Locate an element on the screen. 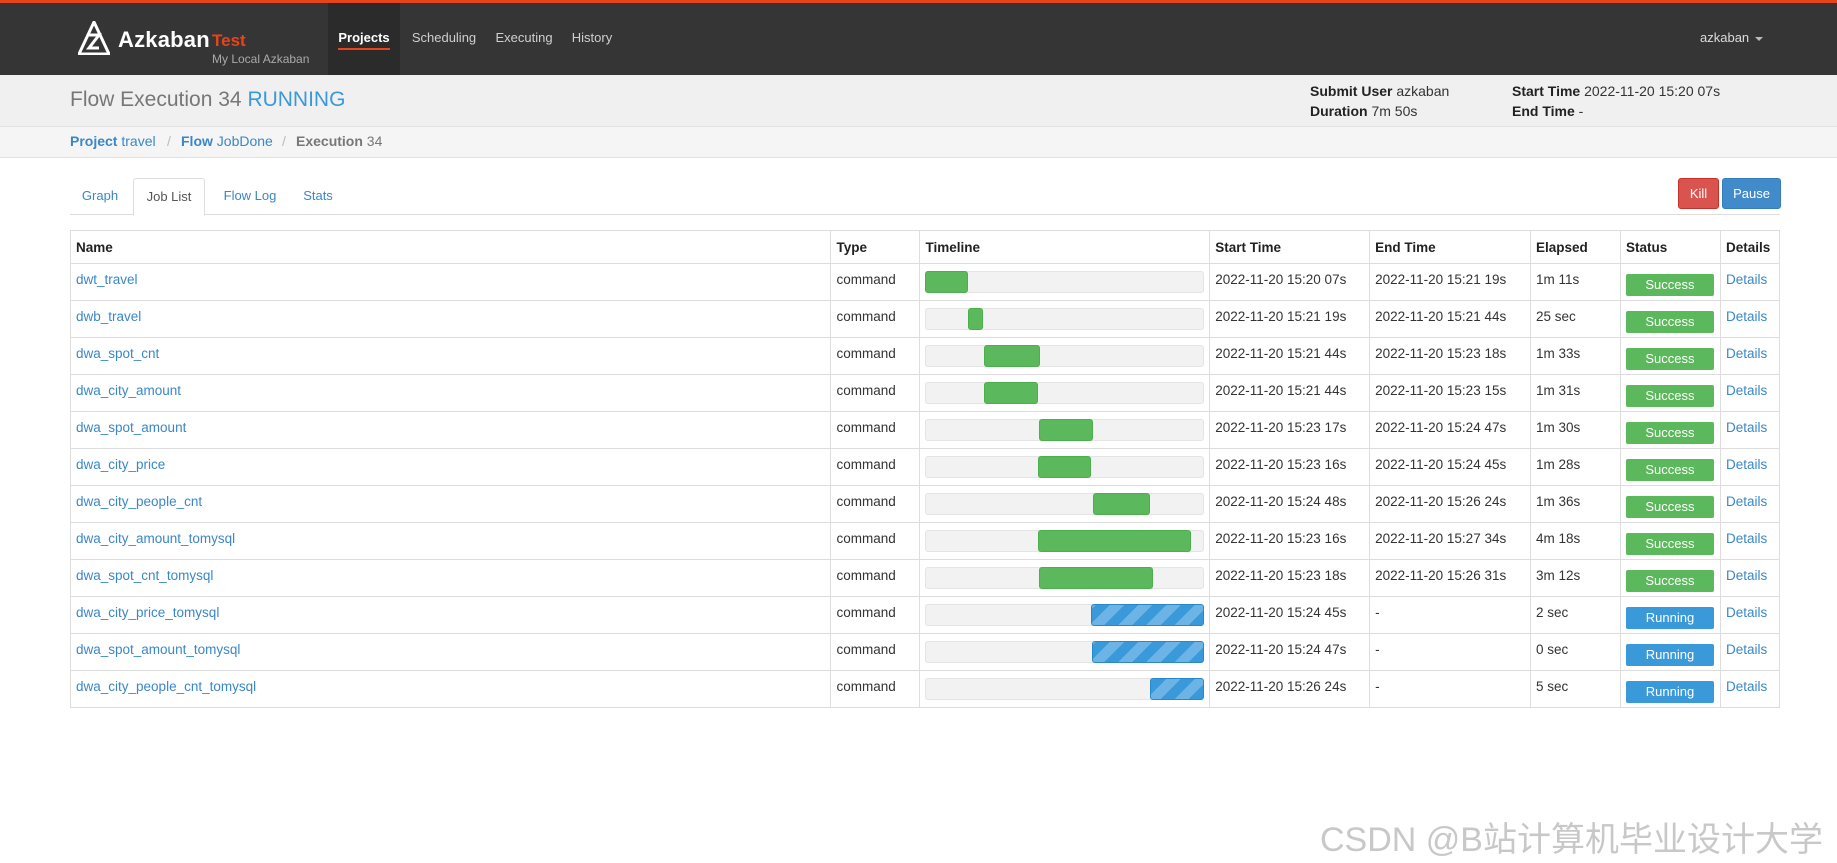 This screenshot has height=863, width=1837. job-end-cell: 2022-11-20 15:27 34s is located at coordinates (1450, 541).